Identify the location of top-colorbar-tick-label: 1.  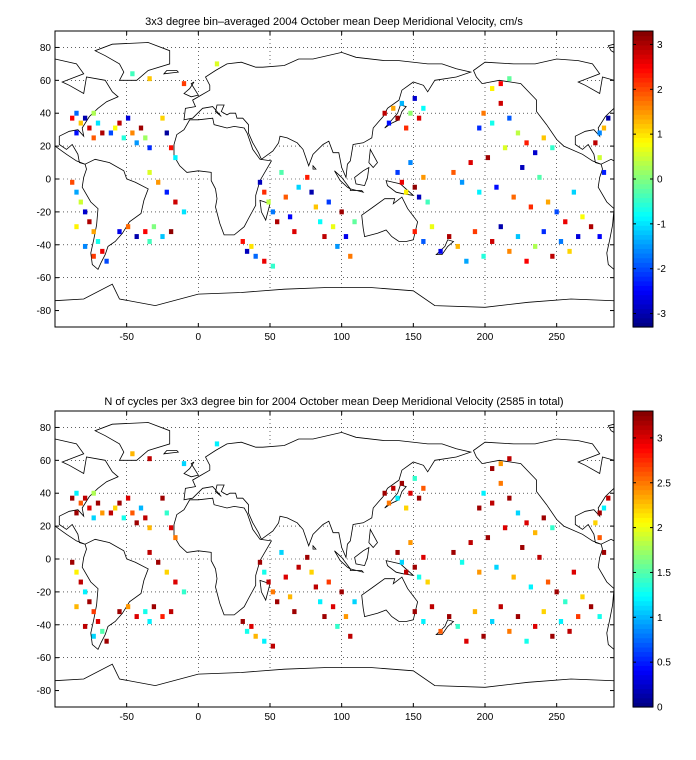
(660, 135).